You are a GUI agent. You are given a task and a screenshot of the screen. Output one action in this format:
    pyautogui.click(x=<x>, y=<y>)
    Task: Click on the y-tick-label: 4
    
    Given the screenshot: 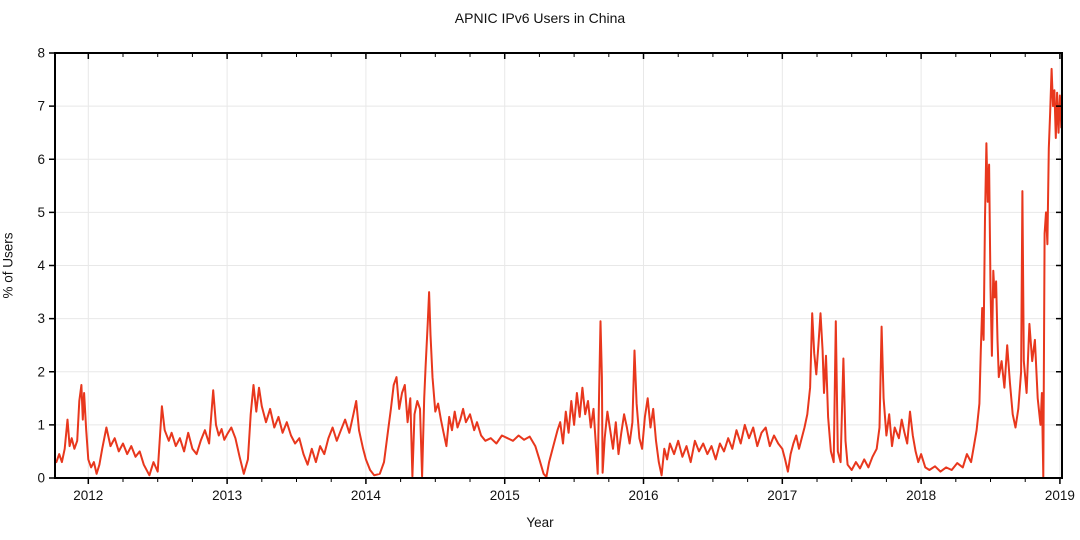 What is the action you would take?
    pyautogui.click(x=41, y=265)
    